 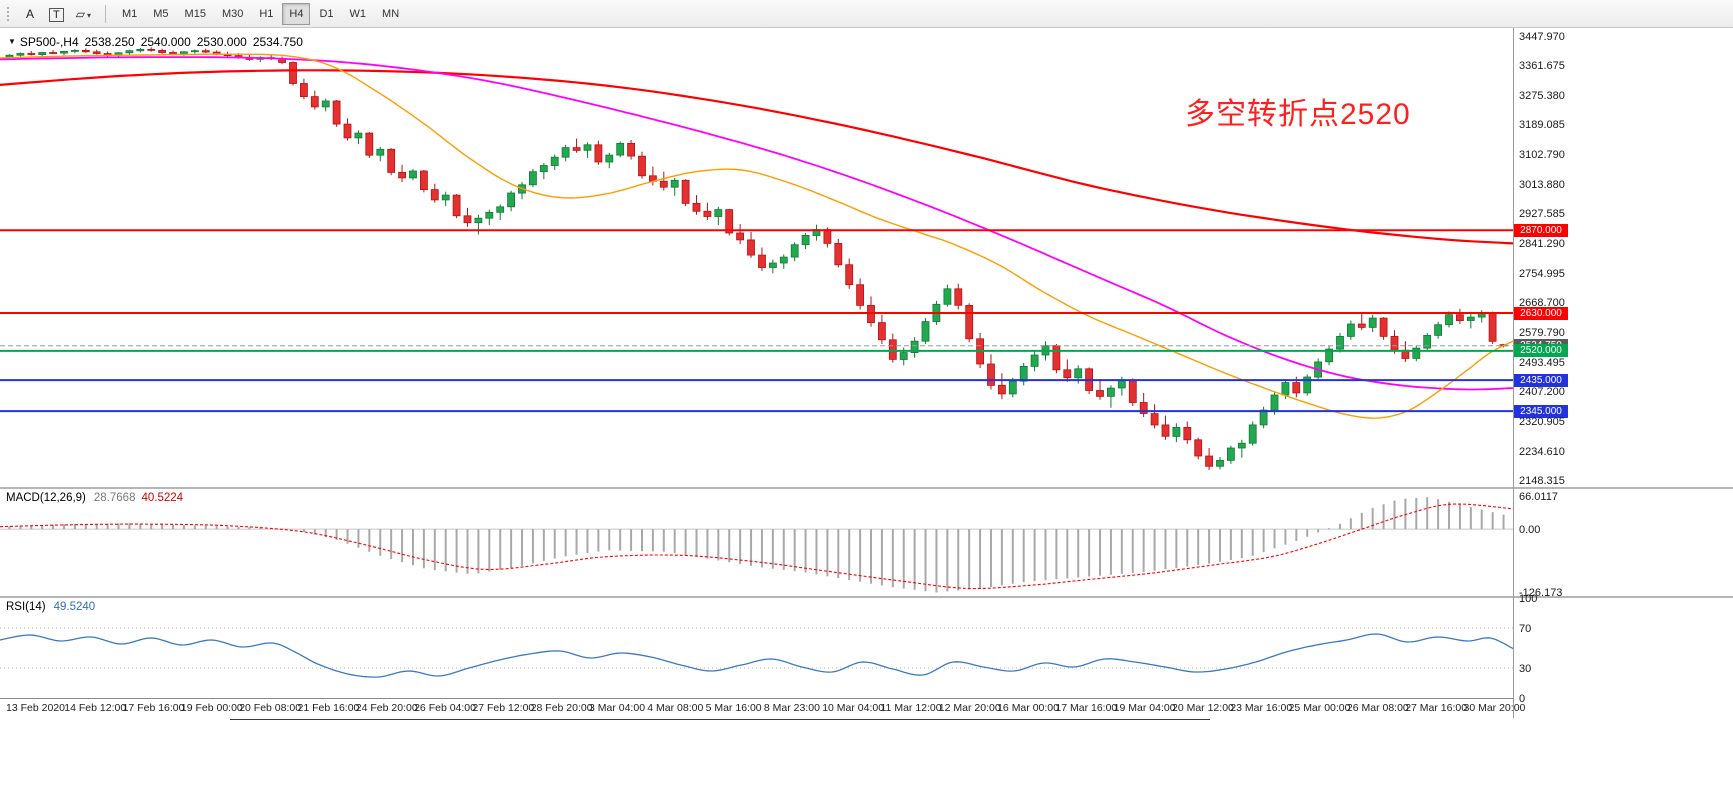 I want to click on time-axis-label: 19 Mar 04:00, so click(x=1144, y=708).